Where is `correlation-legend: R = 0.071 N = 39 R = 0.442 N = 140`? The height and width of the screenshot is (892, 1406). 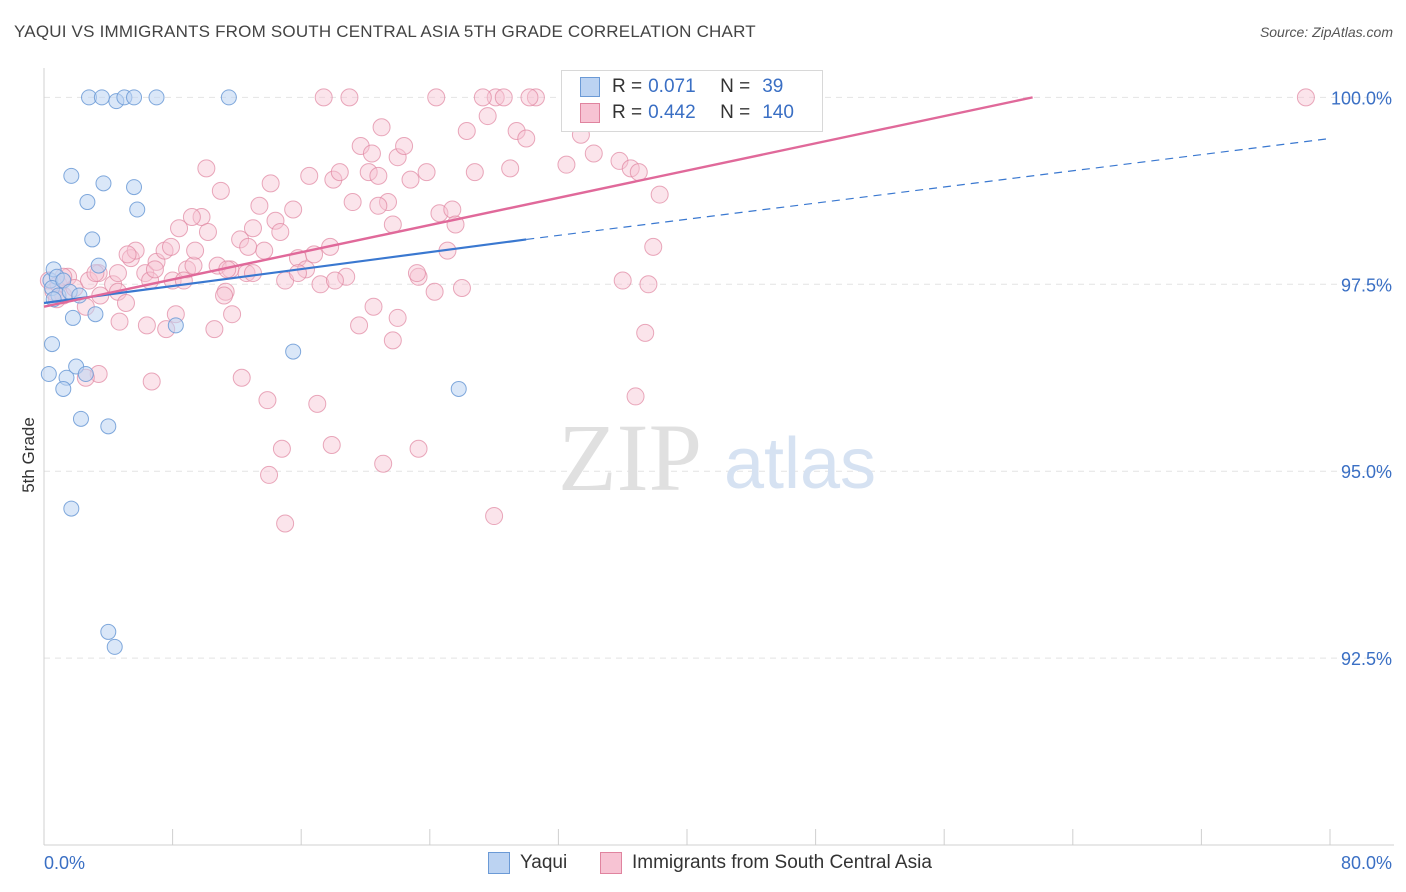 correlation-legend: R = 0.071 N = 39 R = 0.442 N = 140 is located at coordinates (692, 101).